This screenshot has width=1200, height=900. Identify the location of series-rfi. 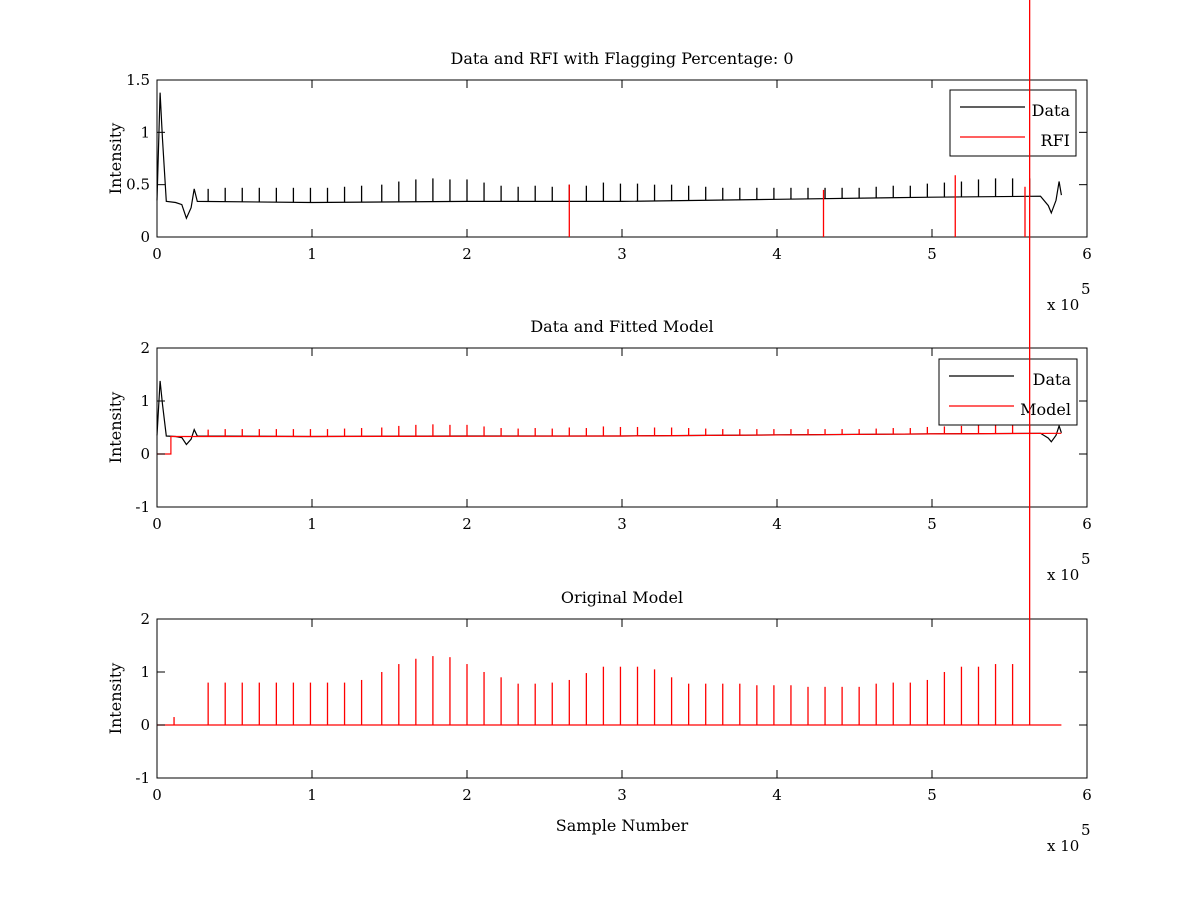
(797, 206).